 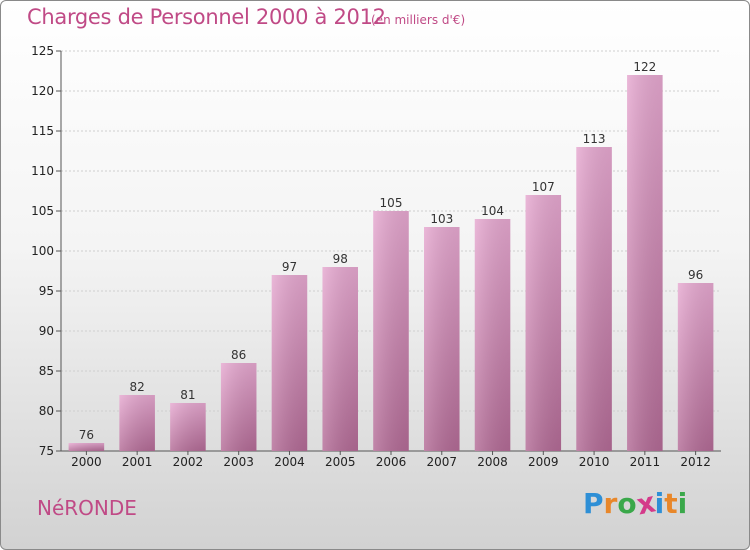 What do you see at coordinates (492, 335) in the screenshot?
I see `bar-shade-2008` at bounding box center [492, 335].